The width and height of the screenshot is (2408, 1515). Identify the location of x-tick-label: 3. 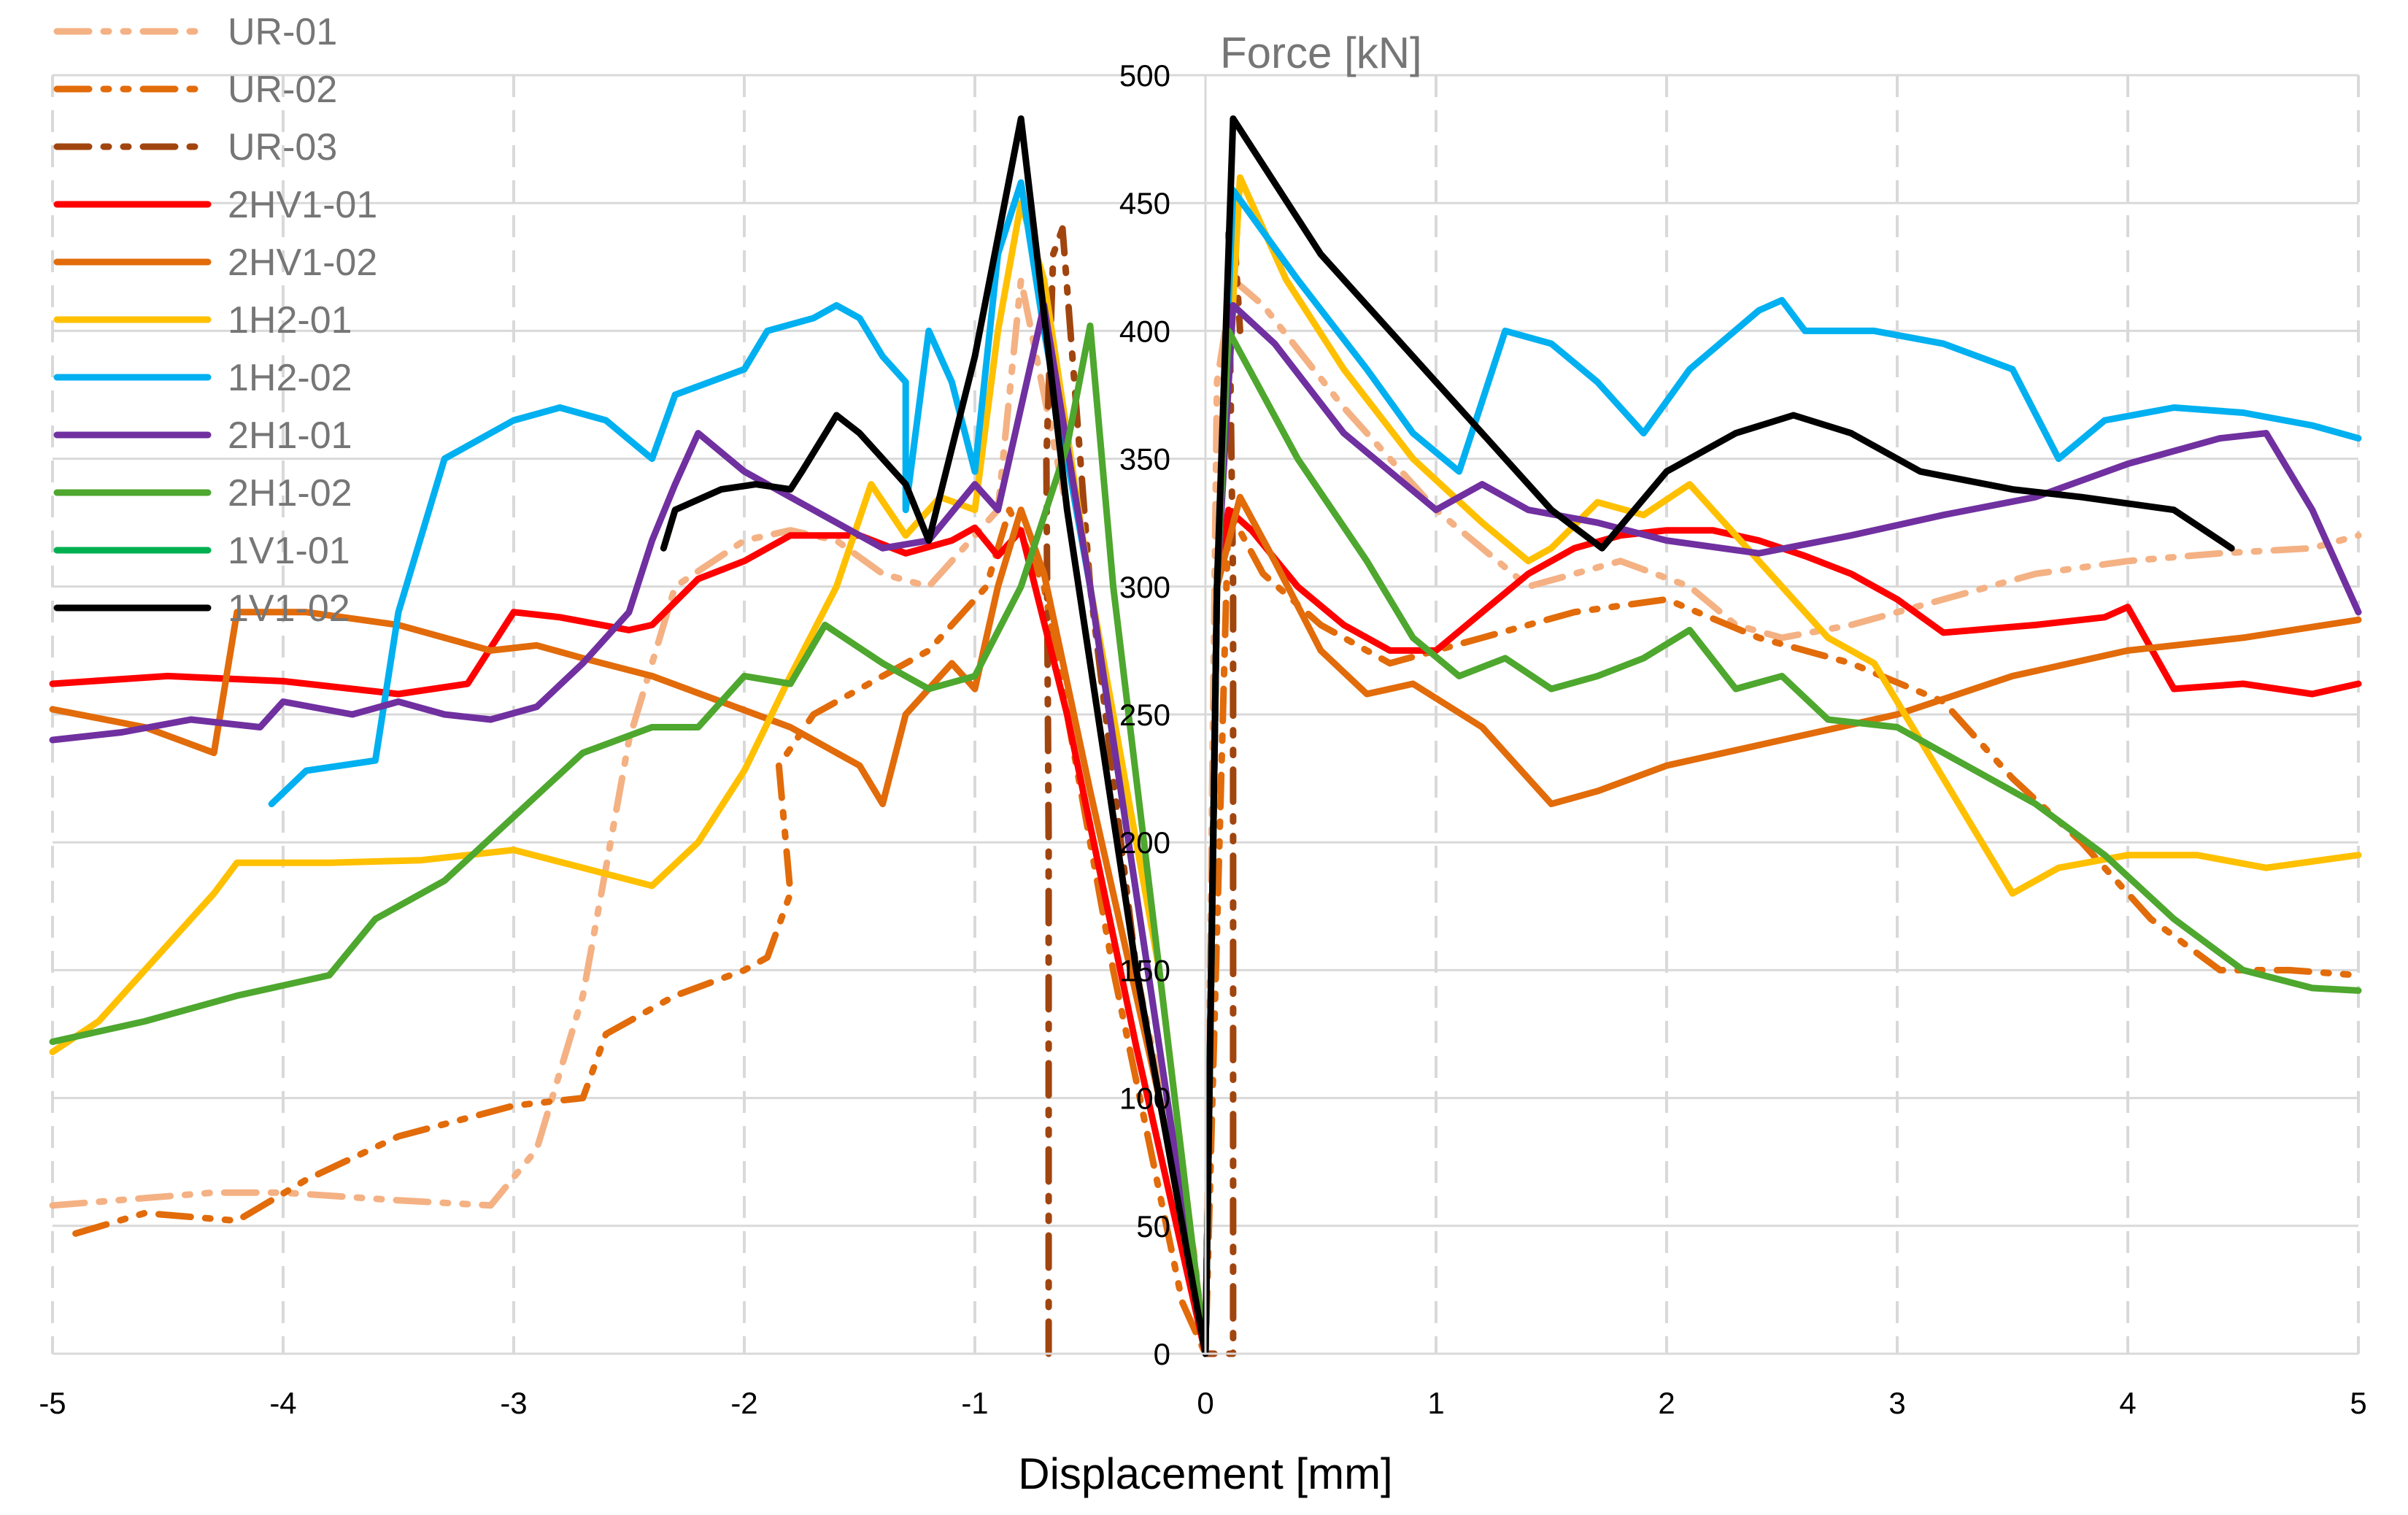
(1897, 1403).